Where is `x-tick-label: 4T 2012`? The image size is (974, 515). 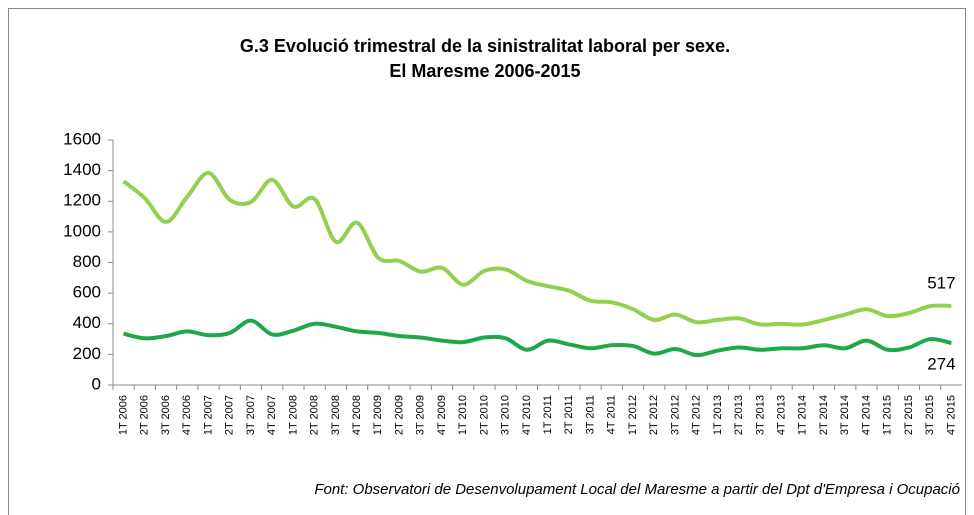
x-tick-label: 4T 2012 is located at coordinates (697, 415).